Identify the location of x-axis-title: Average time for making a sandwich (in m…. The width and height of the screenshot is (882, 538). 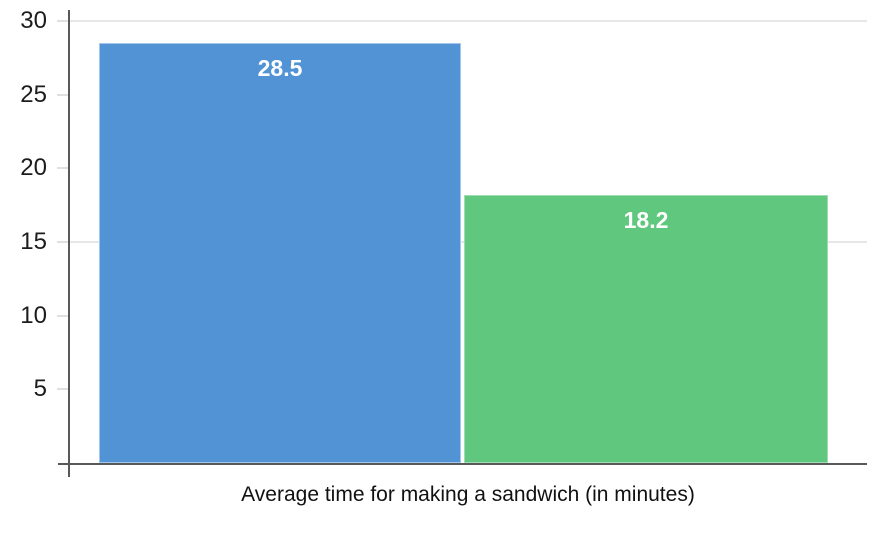
(468, 494).